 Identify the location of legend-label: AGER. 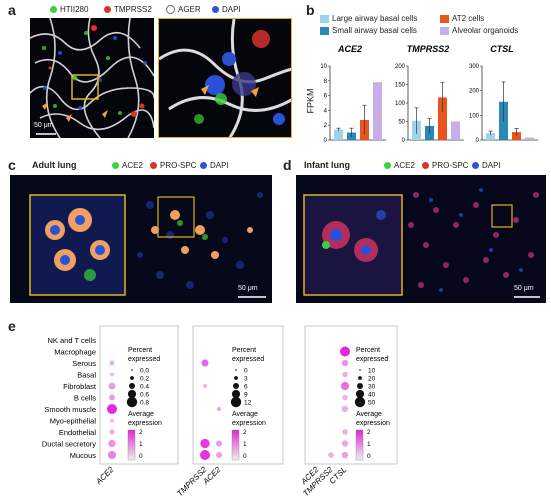
(189, 9).